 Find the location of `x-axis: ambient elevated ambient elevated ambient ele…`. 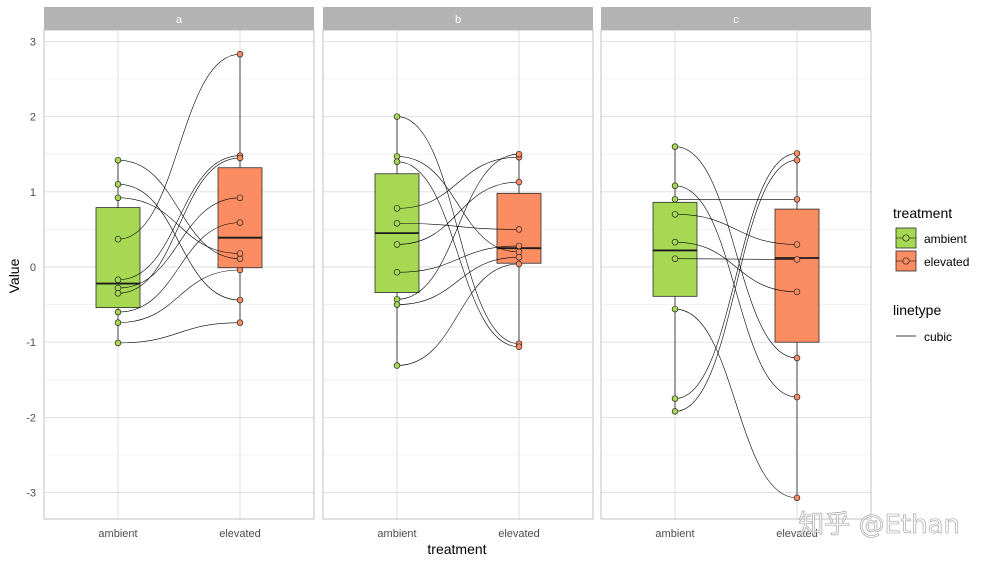

x-axis: ambient elevated ambient elevated ambient ele… is located at coordinates (457, 534).